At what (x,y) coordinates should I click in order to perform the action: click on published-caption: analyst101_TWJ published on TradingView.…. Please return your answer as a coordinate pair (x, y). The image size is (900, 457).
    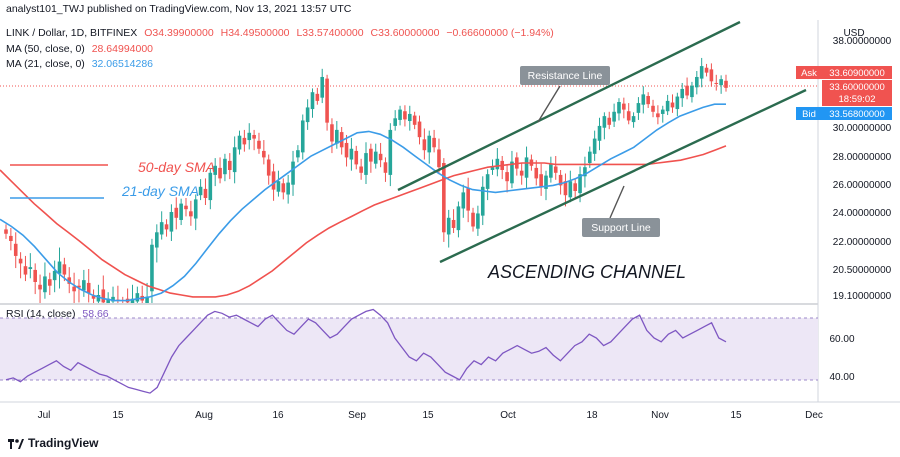
    Looking at the image, I should click on (179, 9).